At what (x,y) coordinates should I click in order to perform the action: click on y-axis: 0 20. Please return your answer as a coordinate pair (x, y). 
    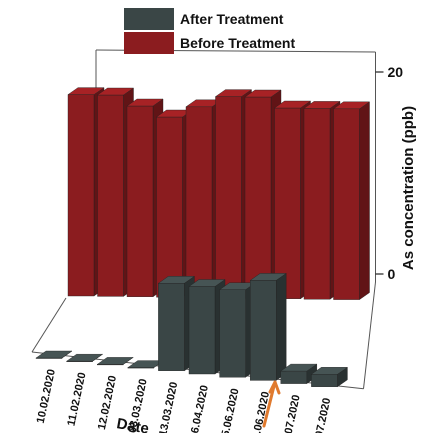
    Looking at the image, I should click on (389, 173).